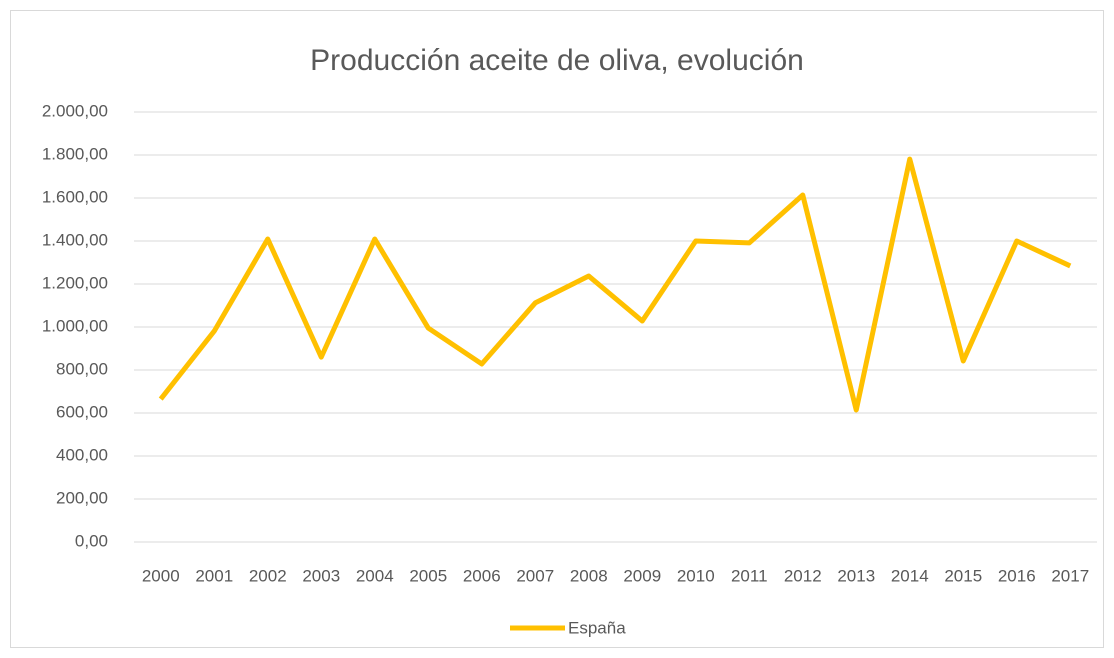 The height and width of the screenshot is (658, 1114). What do you see at coordinates (696, 575) in the screenshot?
I see `x-tick-label: 2010` at bounding box center [696, 575].